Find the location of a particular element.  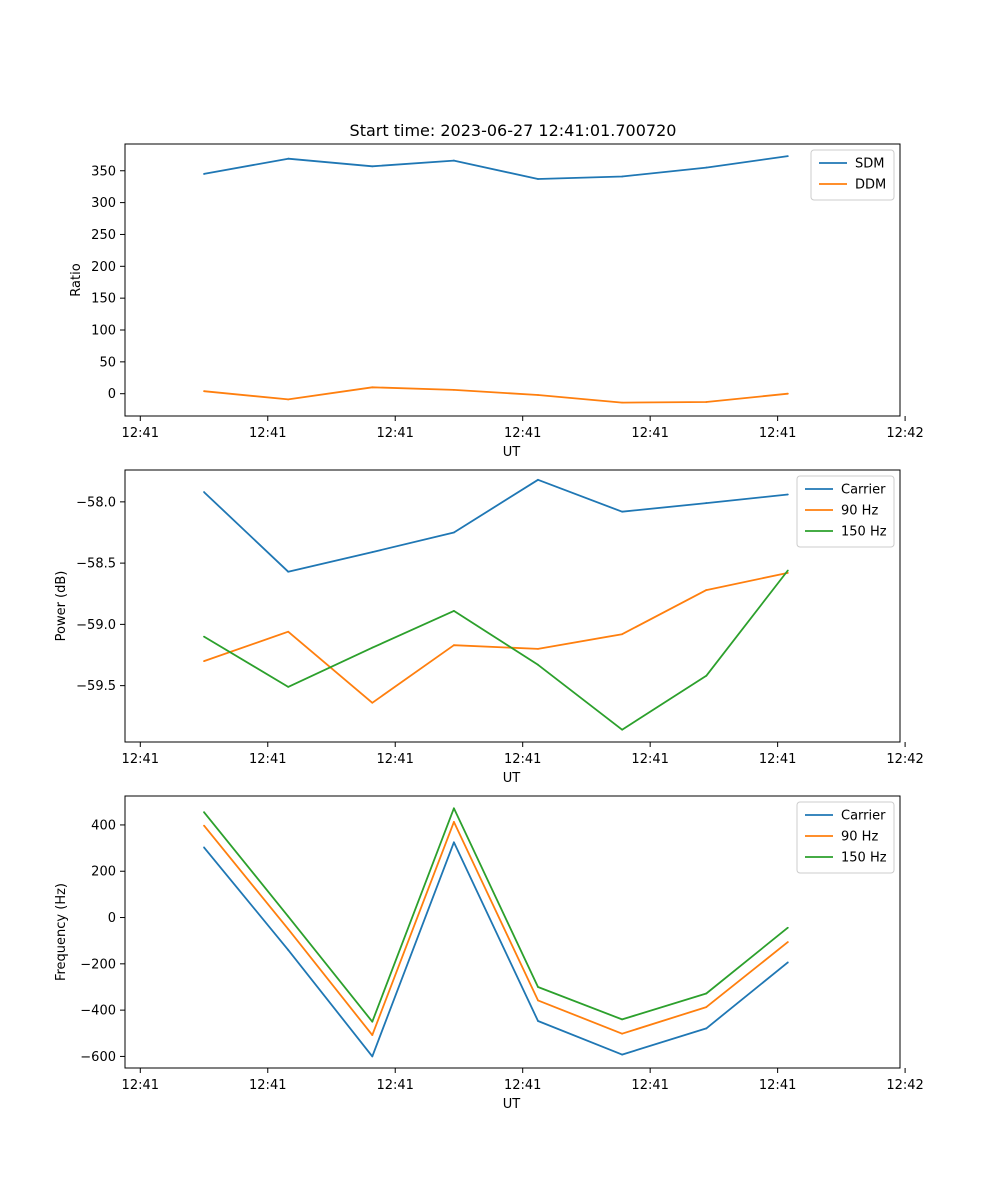

legend-label: Carrier is located at coordinates (863, 816).